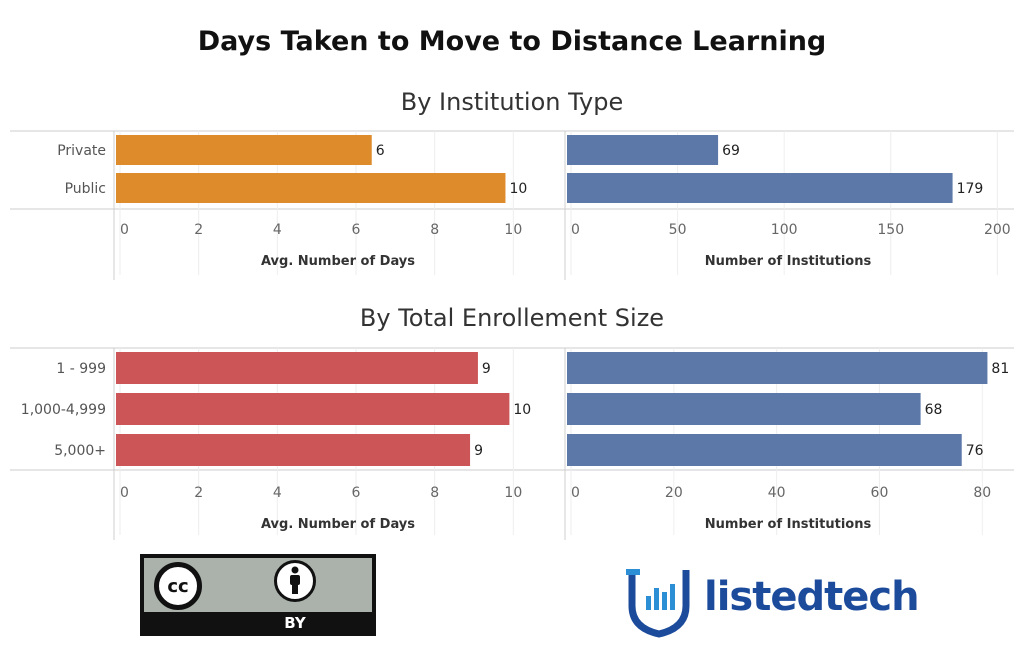  What do you see at coordinates (890, 230) in the screenshot?
I see `tick-label: 150` at bounding box center [890, 230].